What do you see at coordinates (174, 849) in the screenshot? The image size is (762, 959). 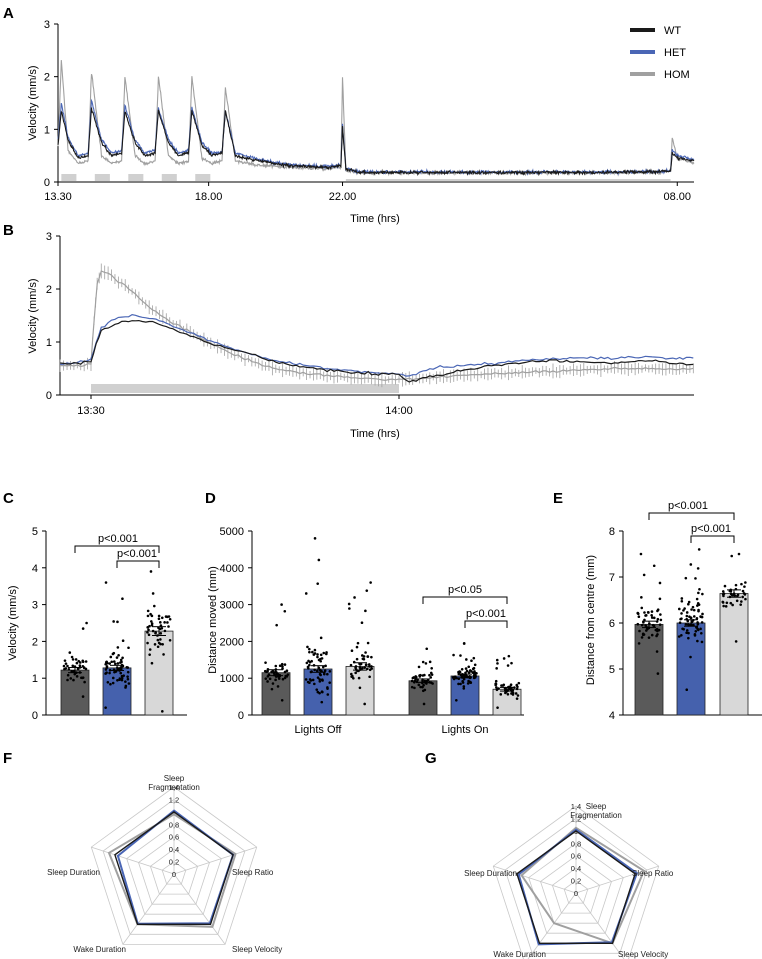 I see `panel-f-r-tick-label: 0,4` at bounding box center [174, 849].